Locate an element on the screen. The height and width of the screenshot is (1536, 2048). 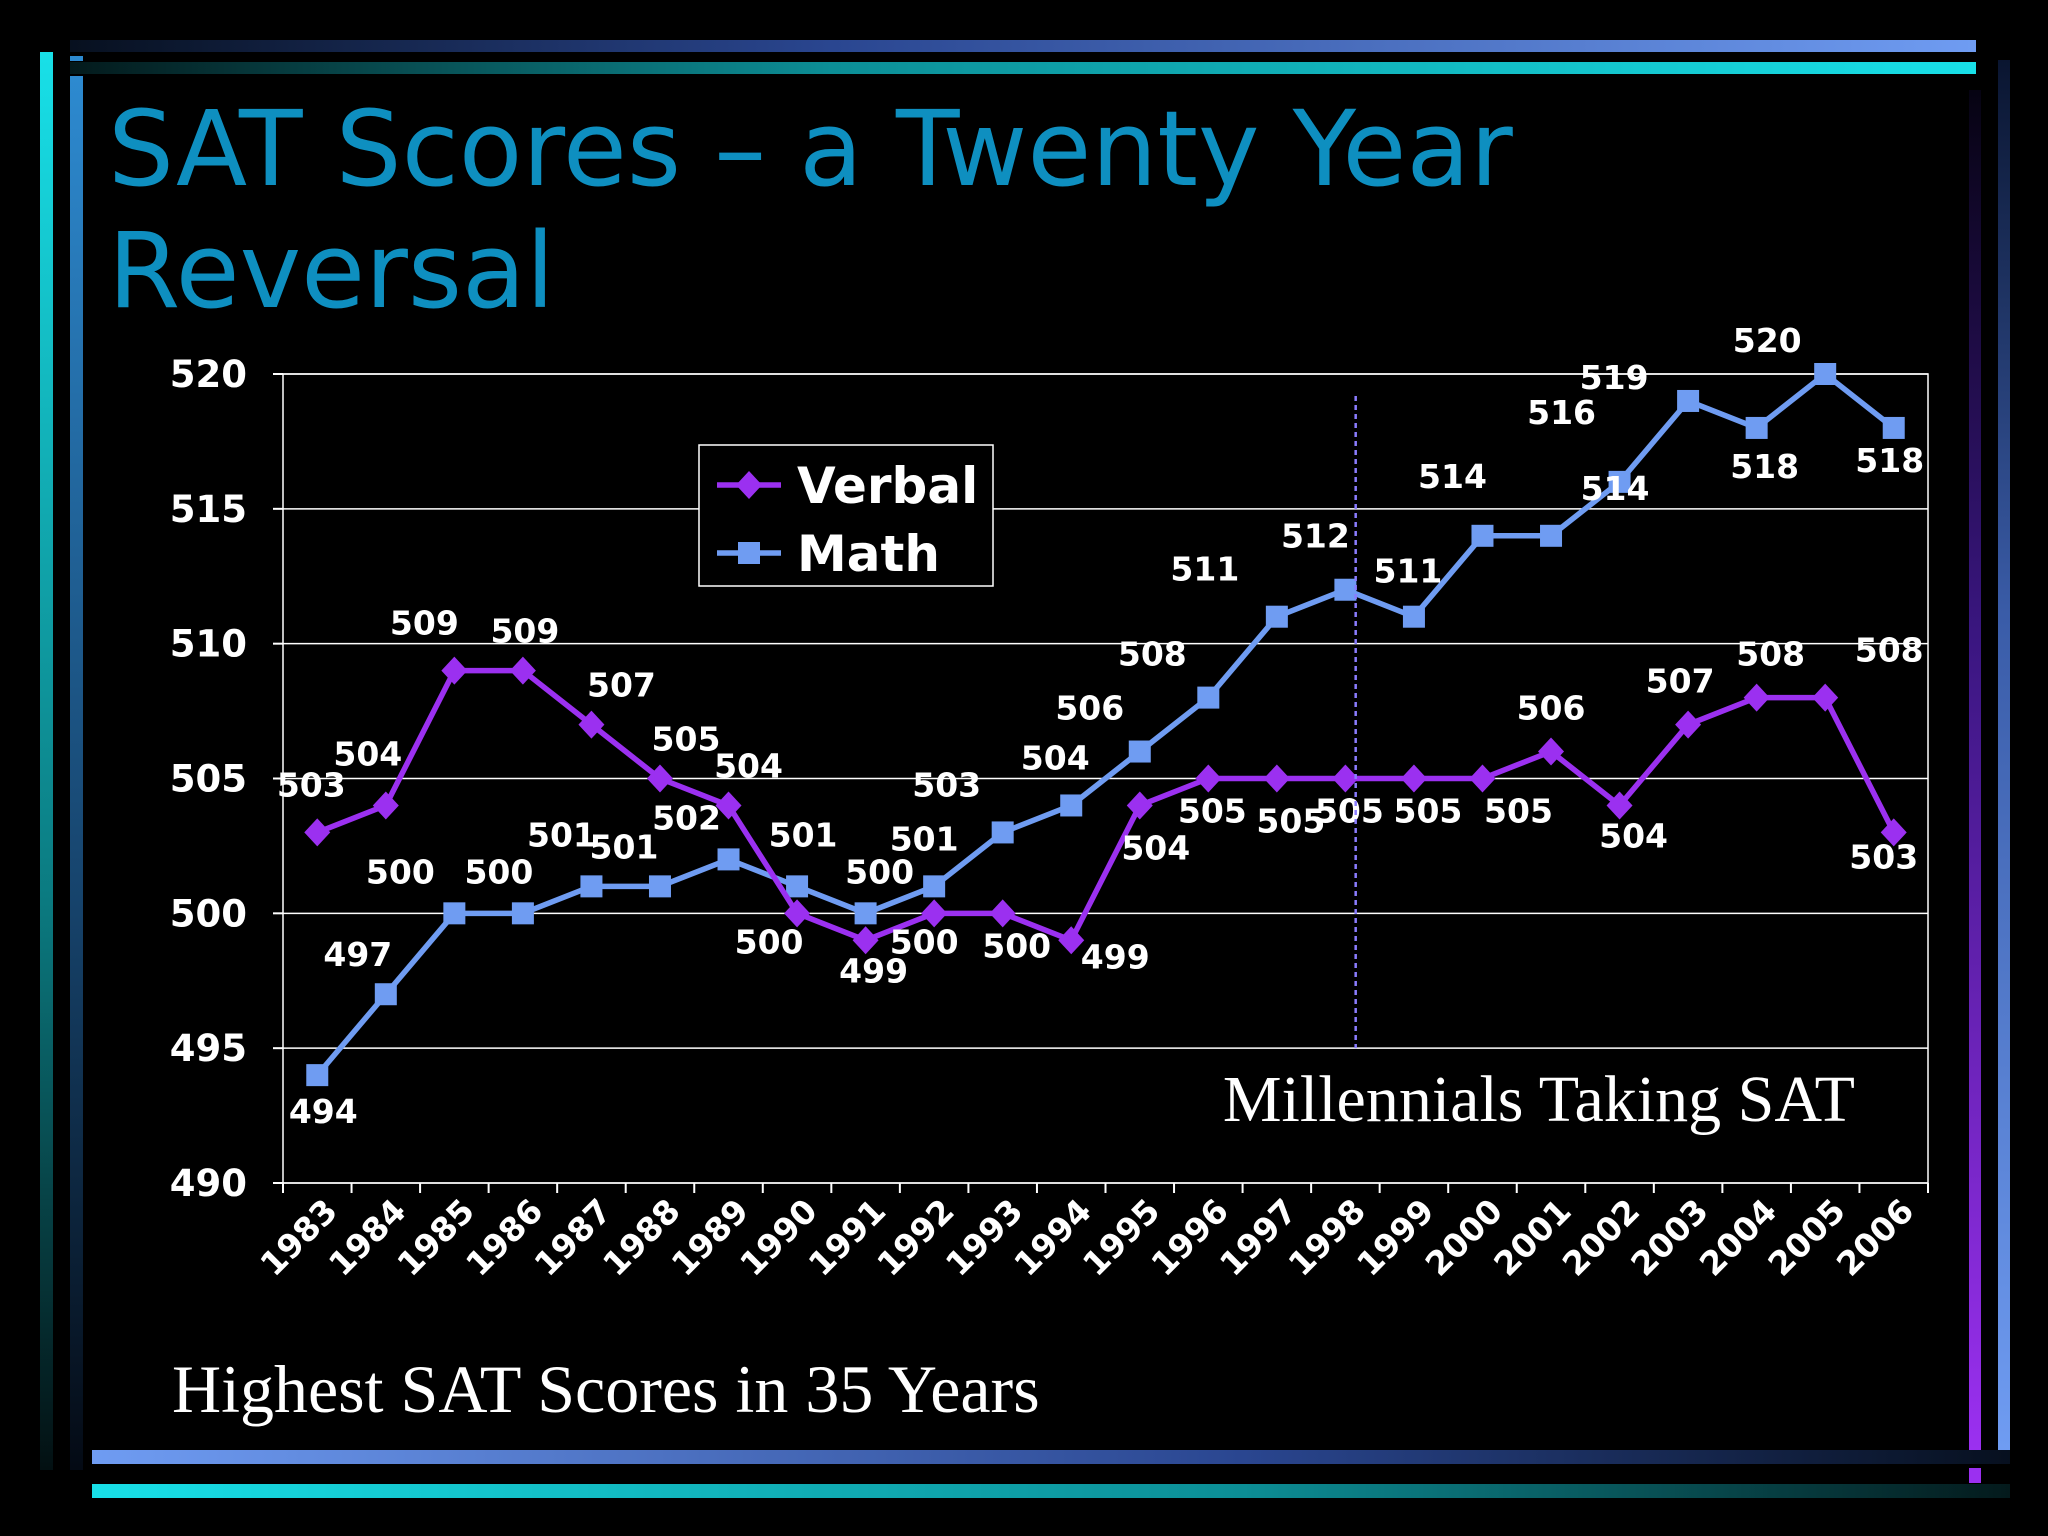
right-bar-tick is located at coordinates (1975, 1475).